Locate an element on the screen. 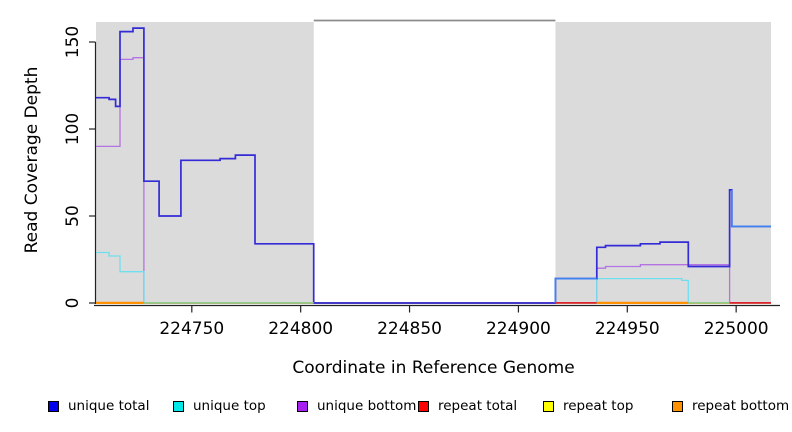  x-tick-label: 224900 is located at coordinates (518, 329).